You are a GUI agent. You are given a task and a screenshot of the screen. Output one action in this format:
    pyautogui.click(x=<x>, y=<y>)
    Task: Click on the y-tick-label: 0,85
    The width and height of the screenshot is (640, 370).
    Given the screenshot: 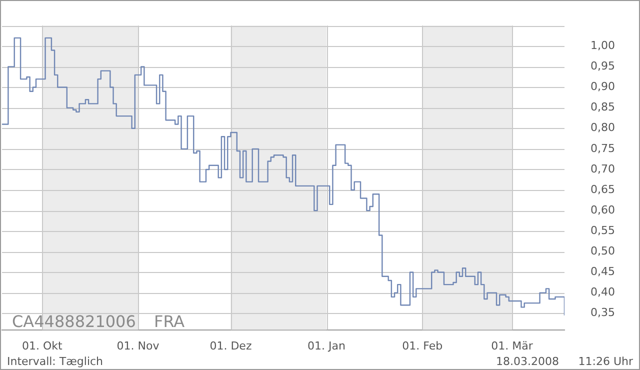 What is the action you would take?
    pyautogui.click(x=603, y=107)
    